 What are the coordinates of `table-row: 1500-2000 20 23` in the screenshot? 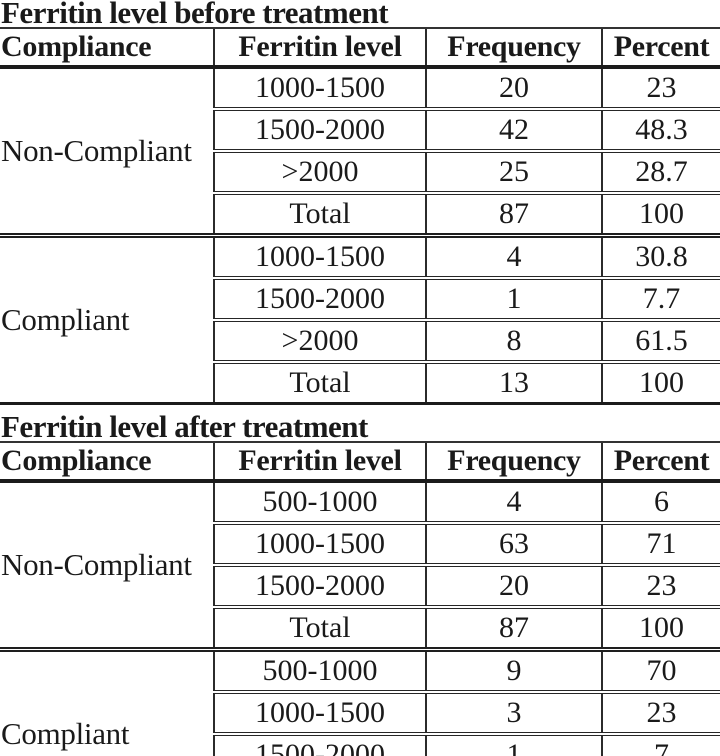 It's located at (360, 587).